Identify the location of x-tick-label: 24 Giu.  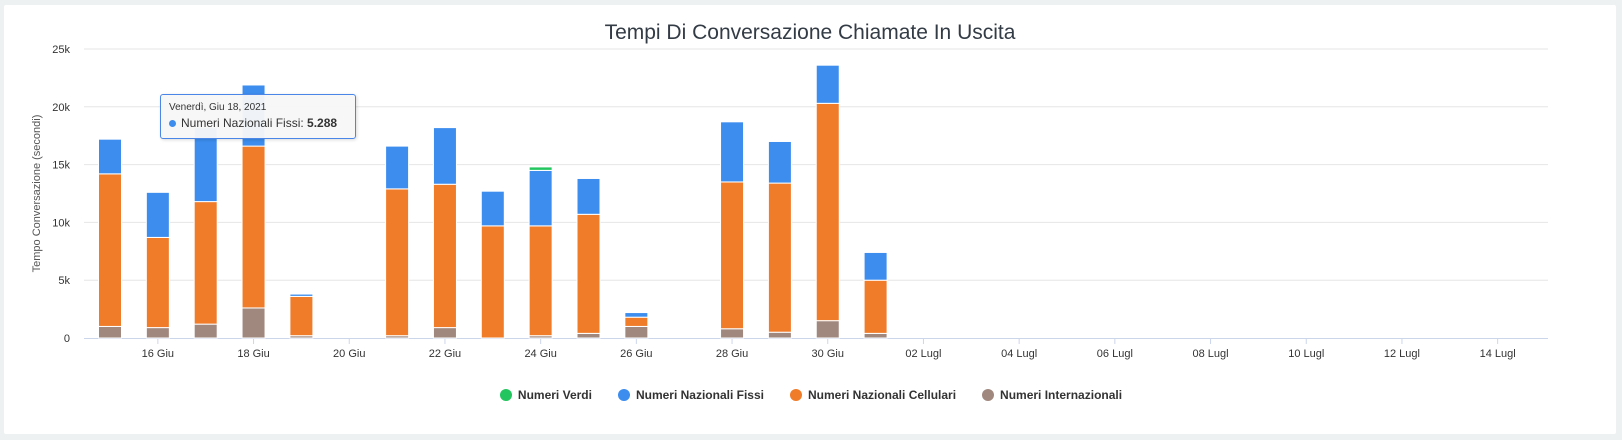
(540, 354).